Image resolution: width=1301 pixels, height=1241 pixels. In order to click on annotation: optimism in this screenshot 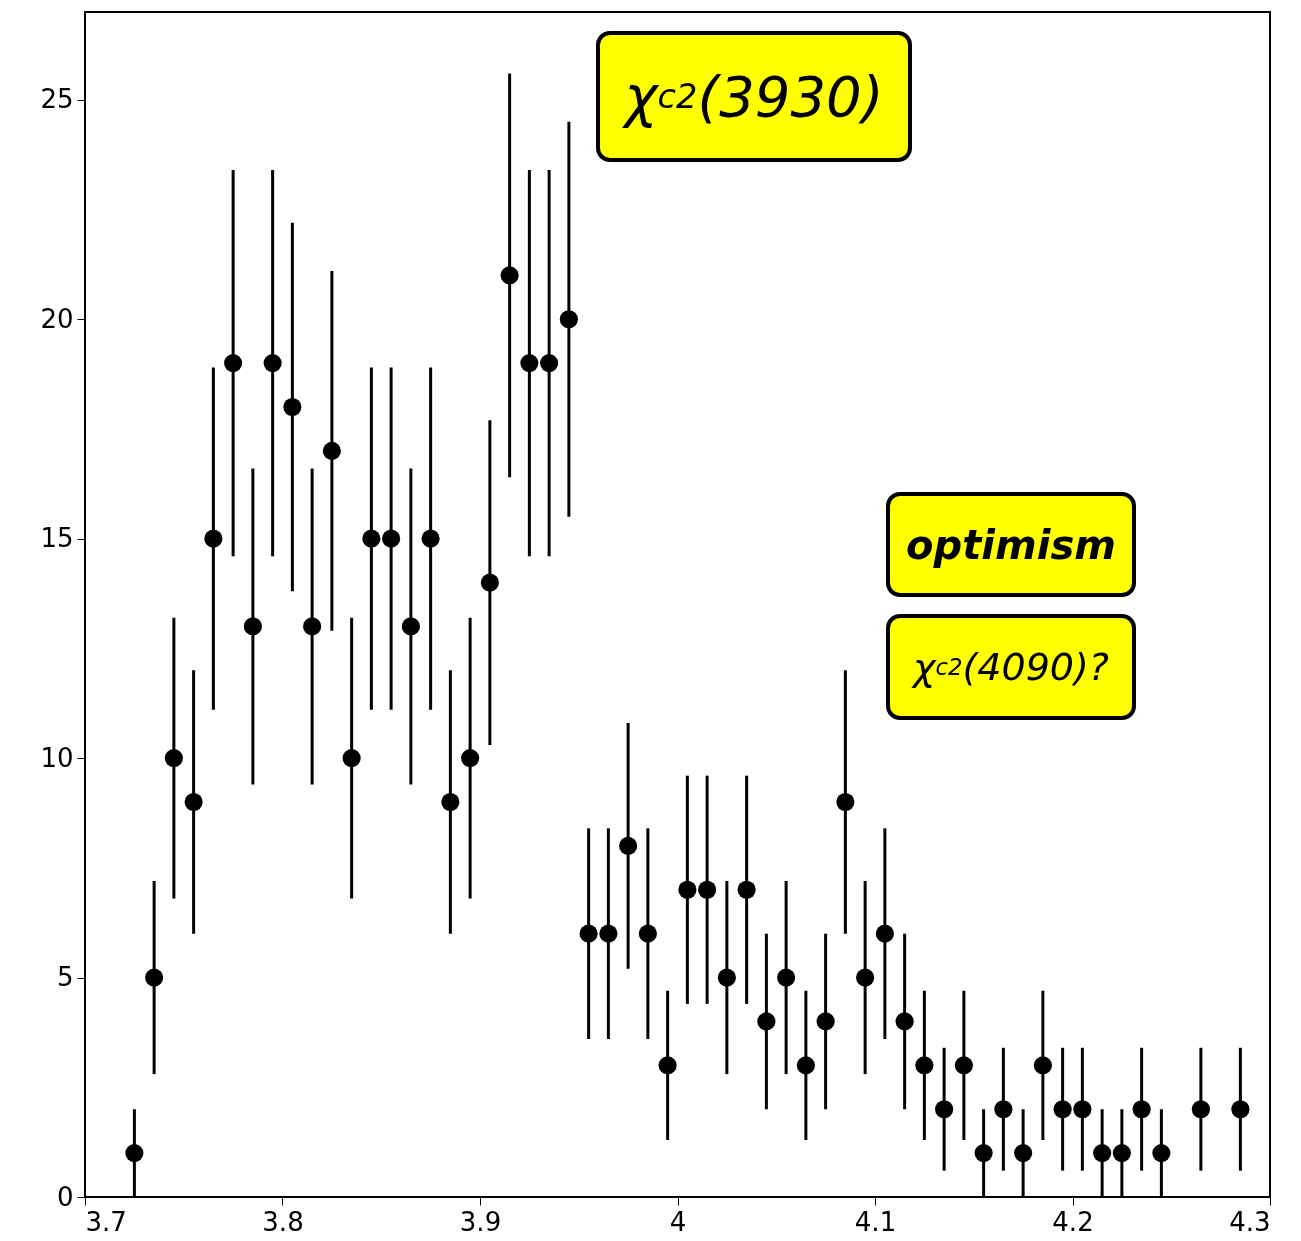, I will do `click(1011, 544)`.